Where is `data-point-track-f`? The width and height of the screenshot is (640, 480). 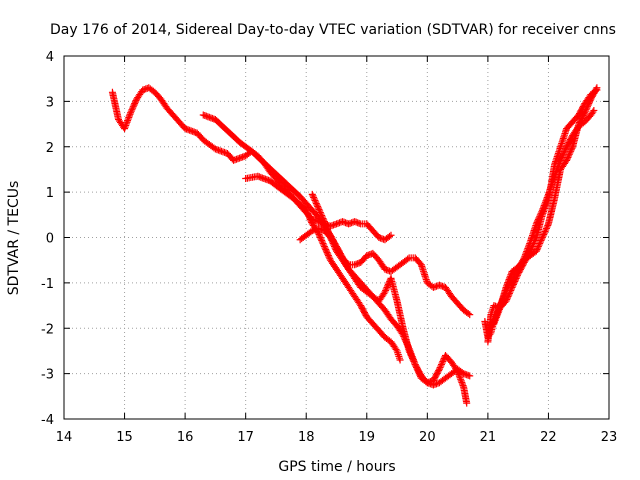 data-point-track-f is located at coordinates (562, 157).